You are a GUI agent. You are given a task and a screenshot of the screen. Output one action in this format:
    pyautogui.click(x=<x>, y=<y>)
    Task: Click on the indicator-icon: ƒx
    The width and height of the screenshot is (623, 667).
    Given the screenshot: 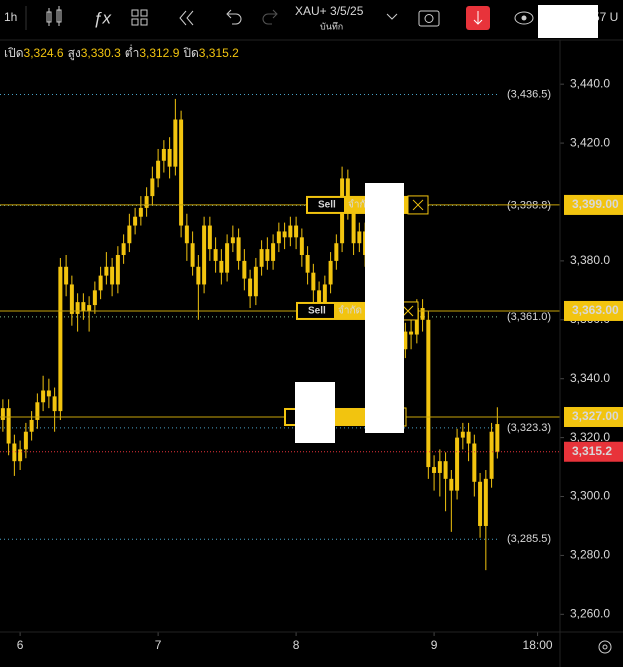 What is the action you would take?
    pyautogui.click(x=102, y=17)
    